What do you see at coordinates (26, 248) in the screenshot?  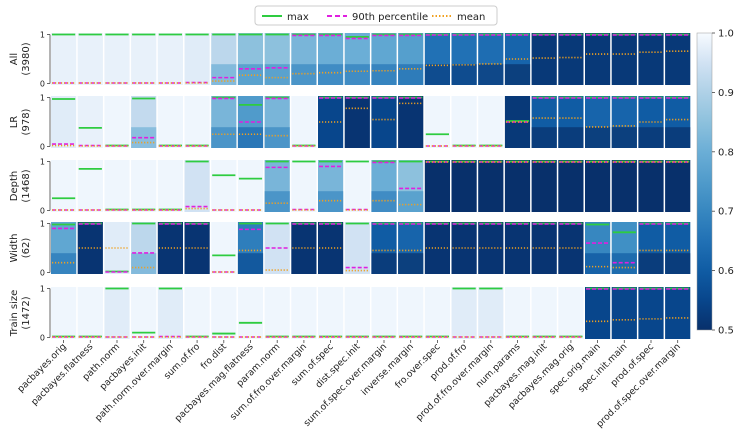 I see `row-count: (62)` at bounding box center [26, 248].